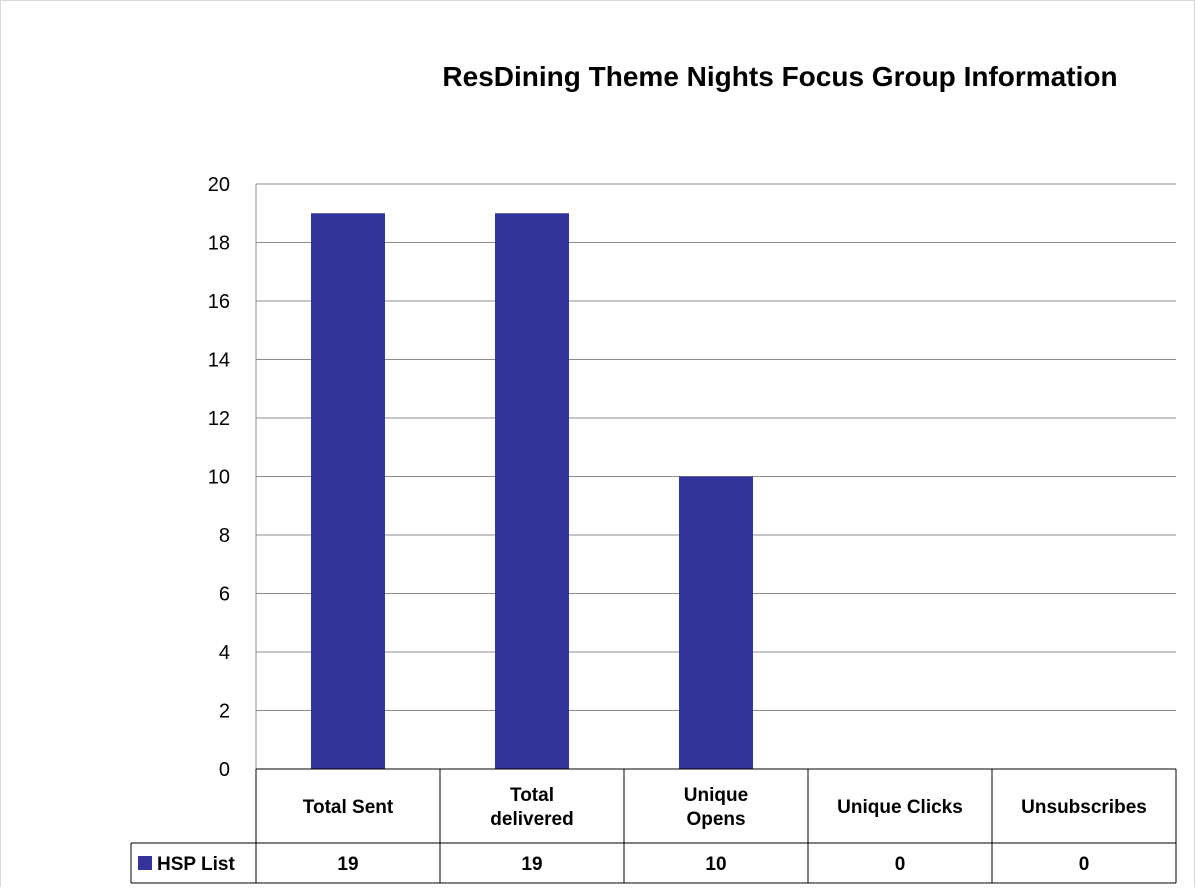 The image size is (1196, 888). I want to click on y-tick-label: 14, so click(219, 361).